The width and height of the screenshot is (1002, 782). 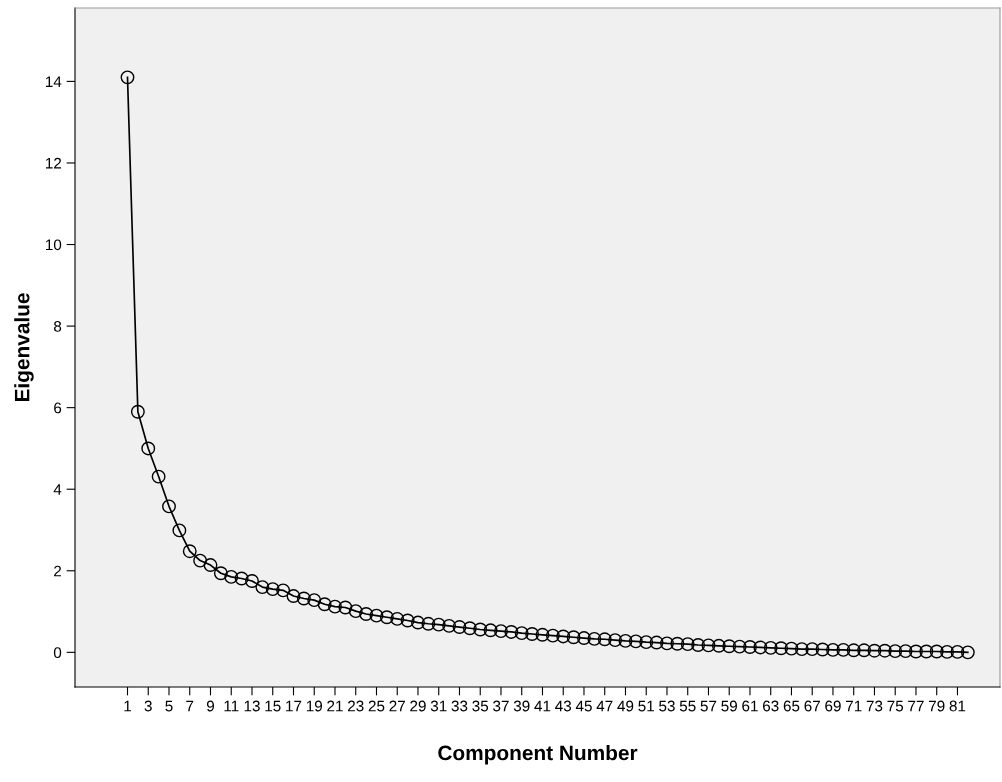 I want to click on x-tick-label: 75, so click(x=895, y=706).